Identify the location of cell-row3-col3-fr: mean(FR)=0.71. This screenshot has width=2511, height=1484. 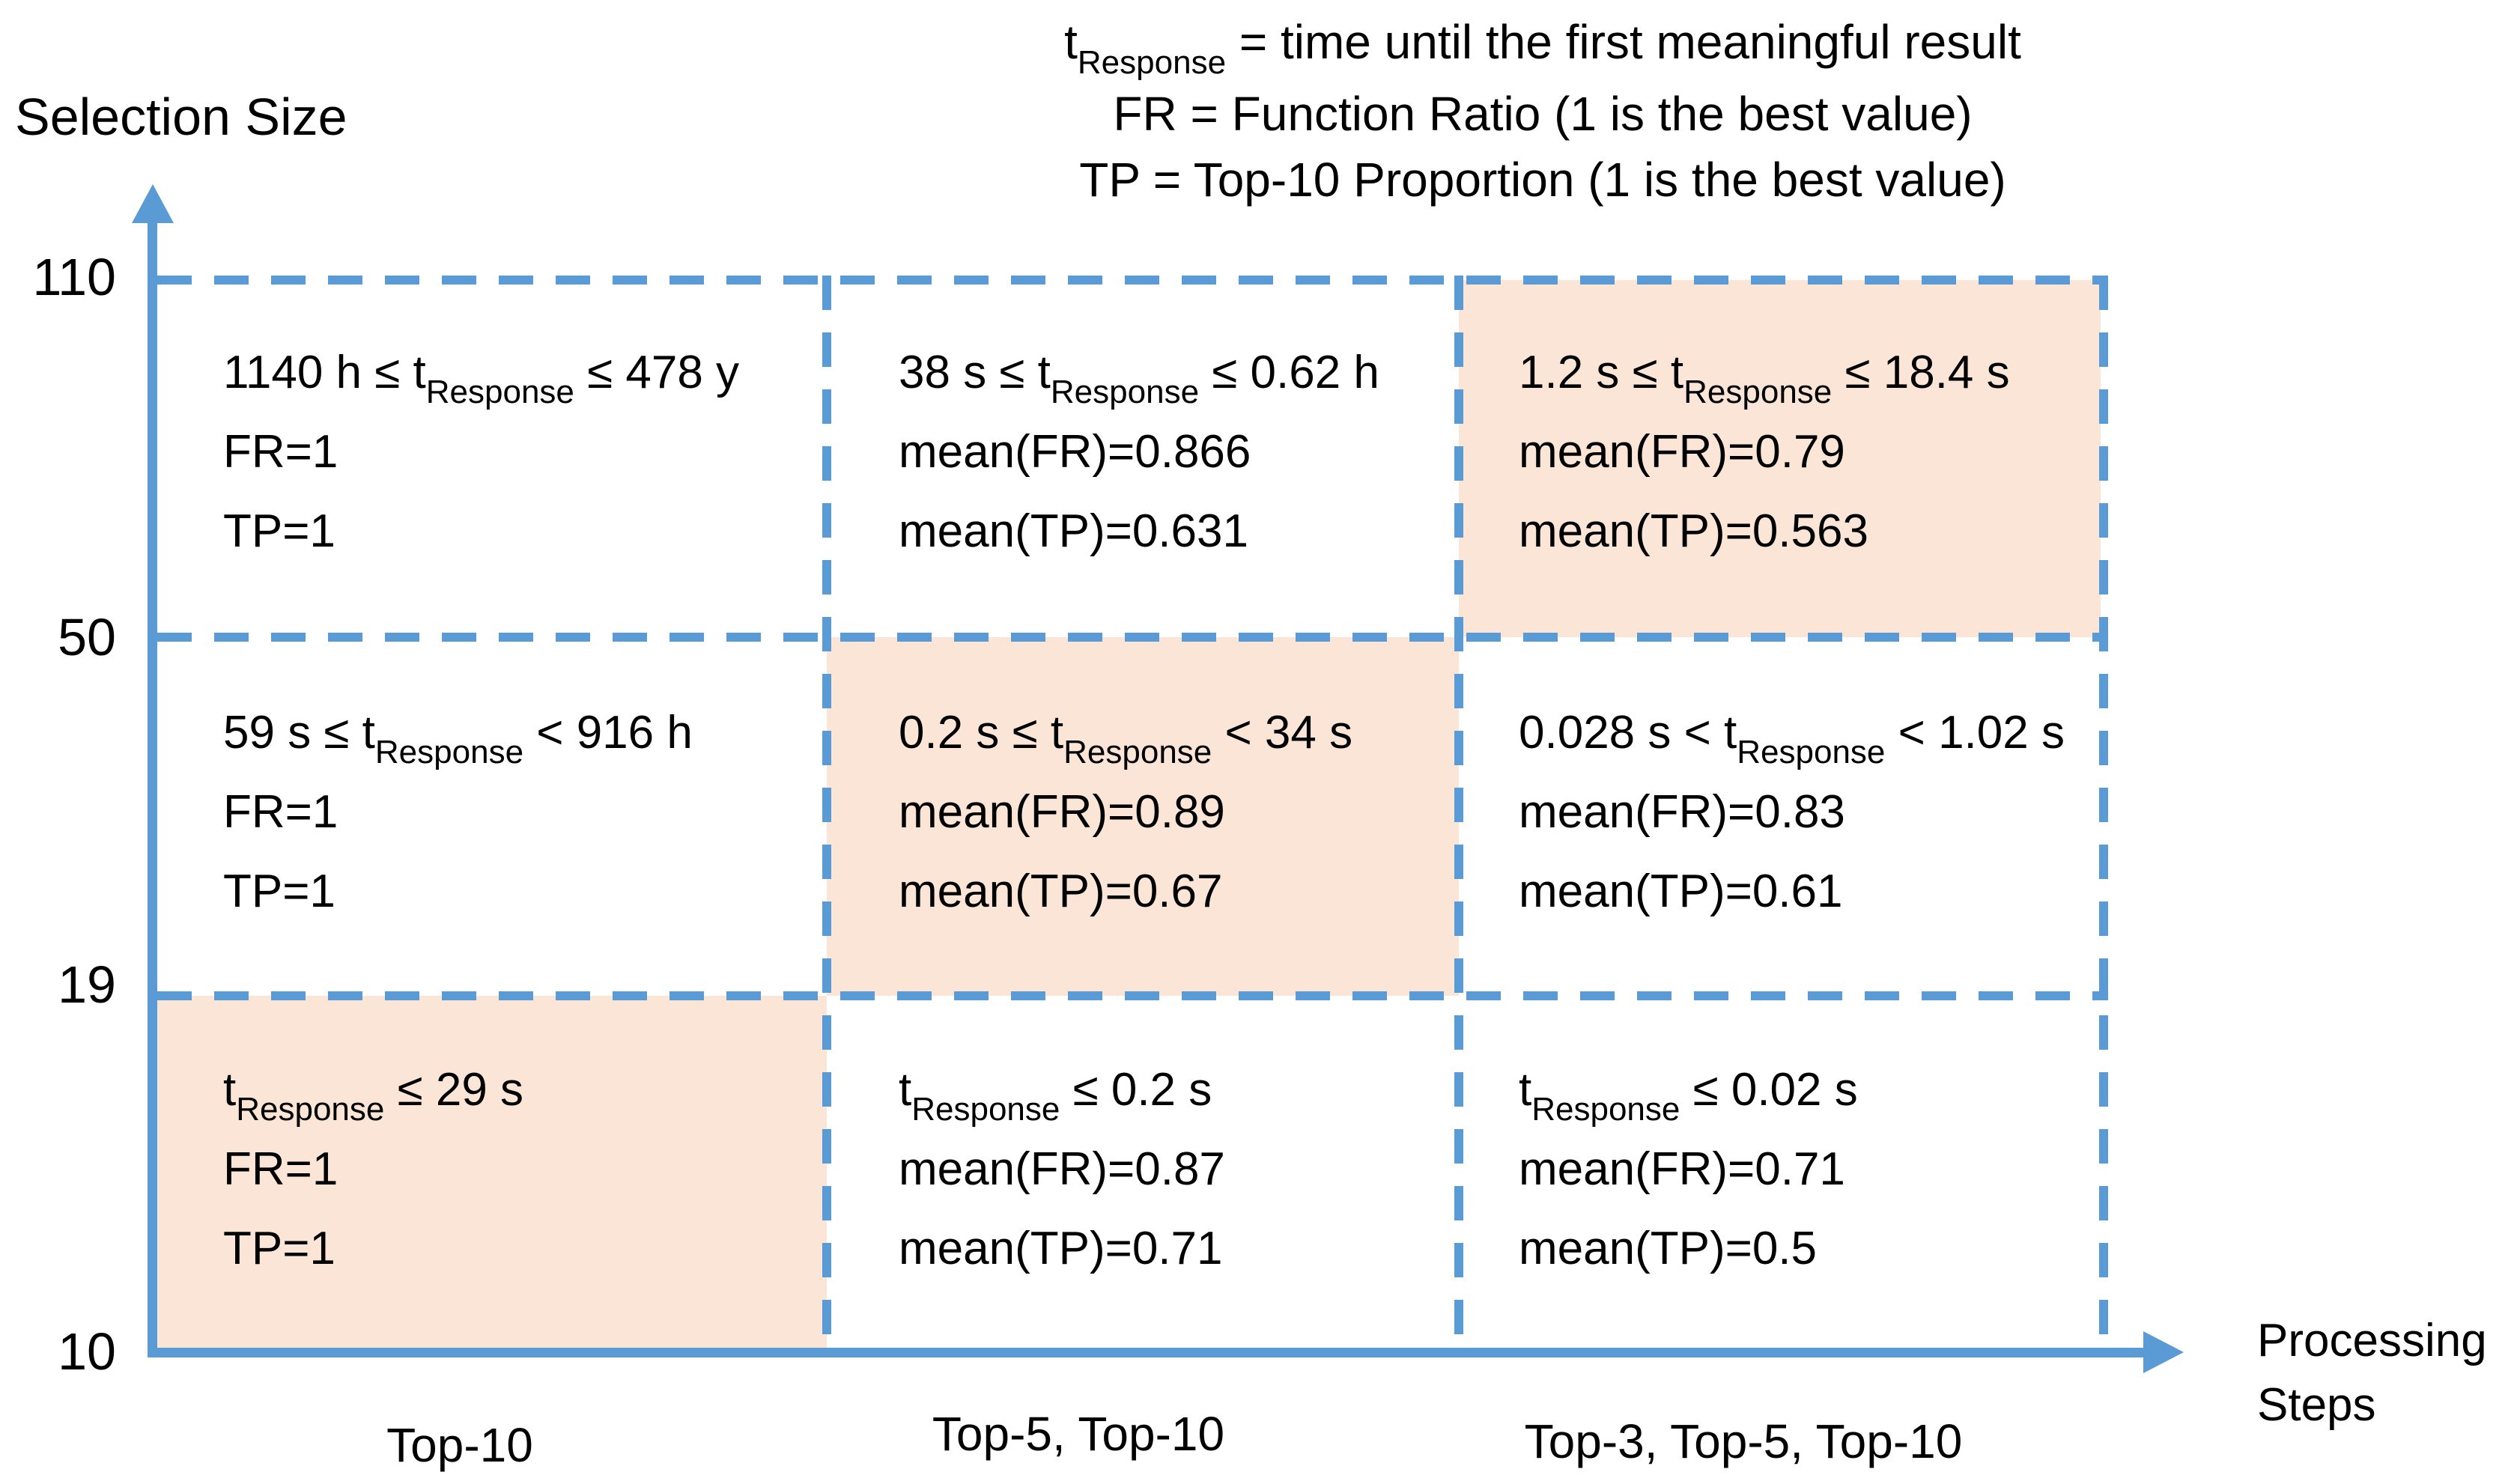
(1682, 1169).